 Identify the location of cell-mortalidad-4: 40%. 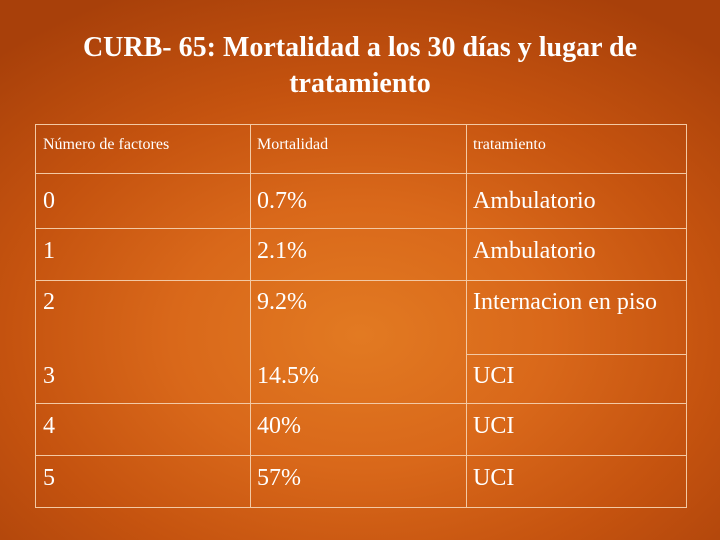
(279, 426).